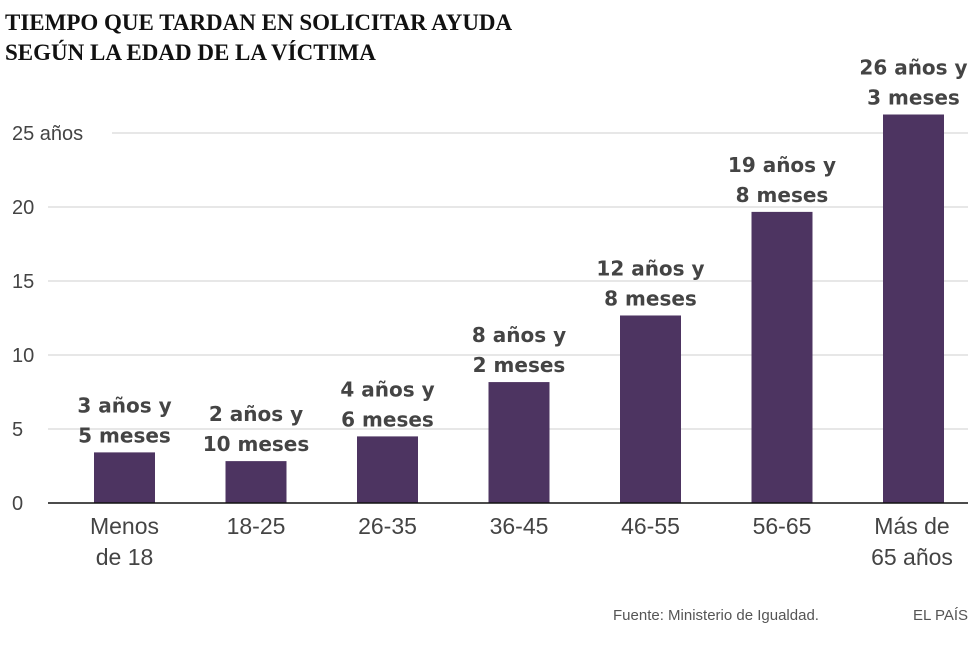 The image size is (980, 652). What do you see at coordinates (387, 389) in the screenshot?
I see `data-label: 4 años y` at bounding box center [387, 389].